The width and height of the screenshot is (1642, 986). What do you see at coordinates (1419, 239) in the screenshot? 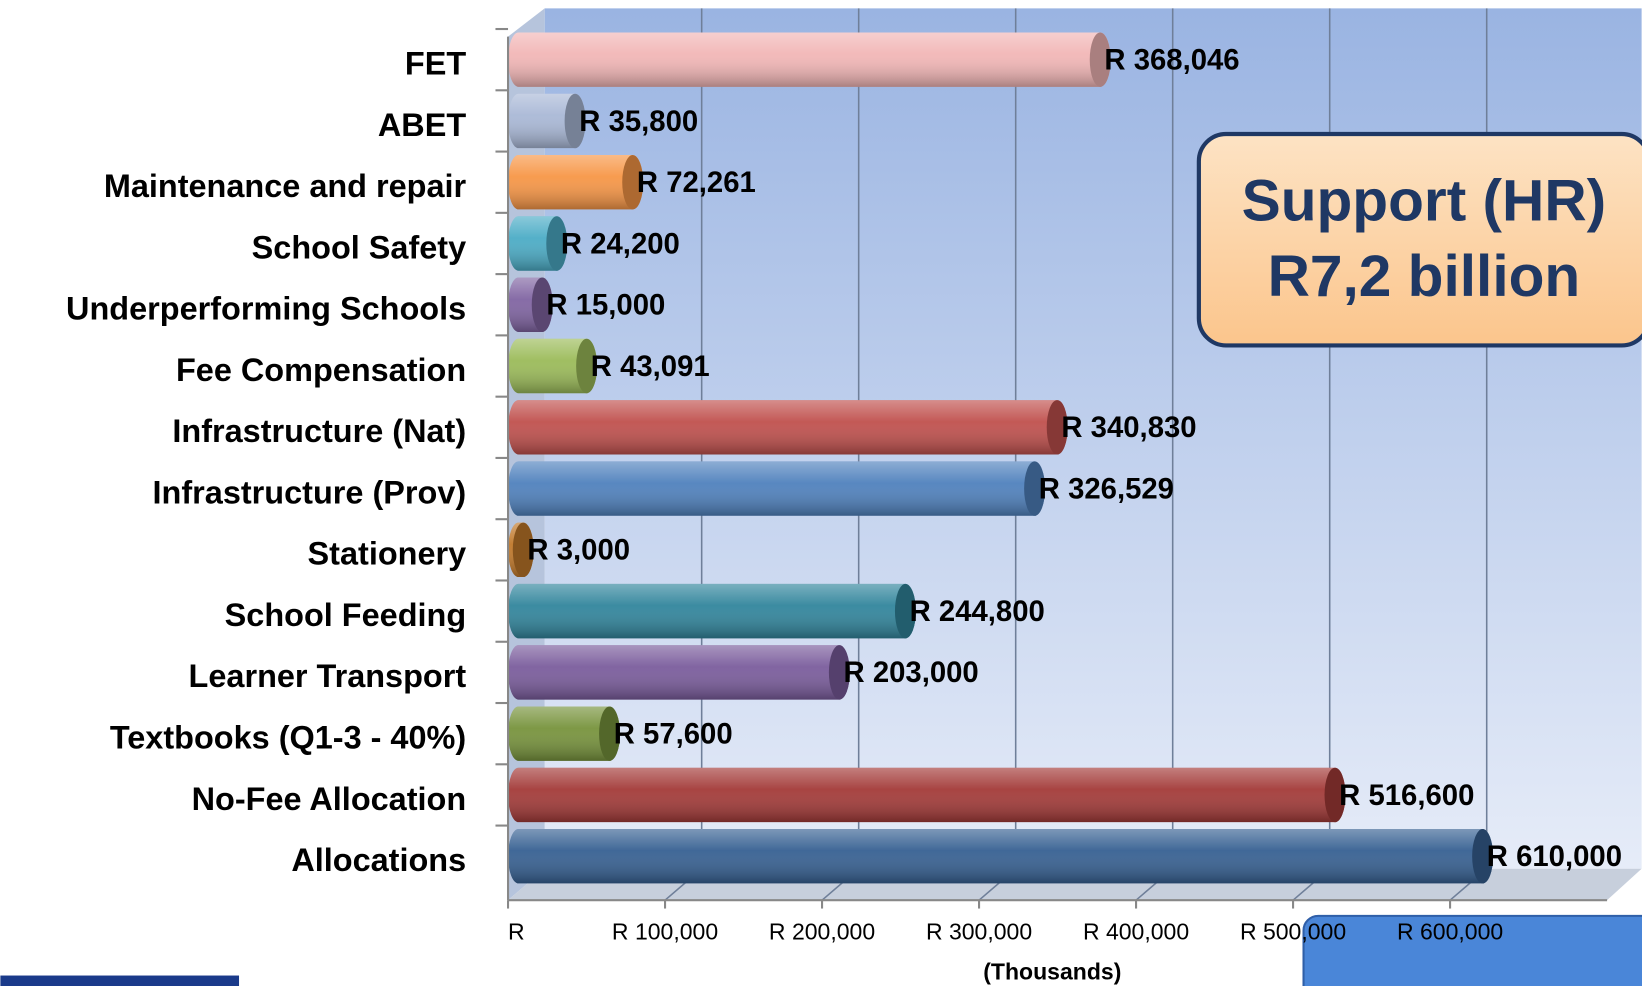
I see `annotation-box` at bounding box center [1419, 239].